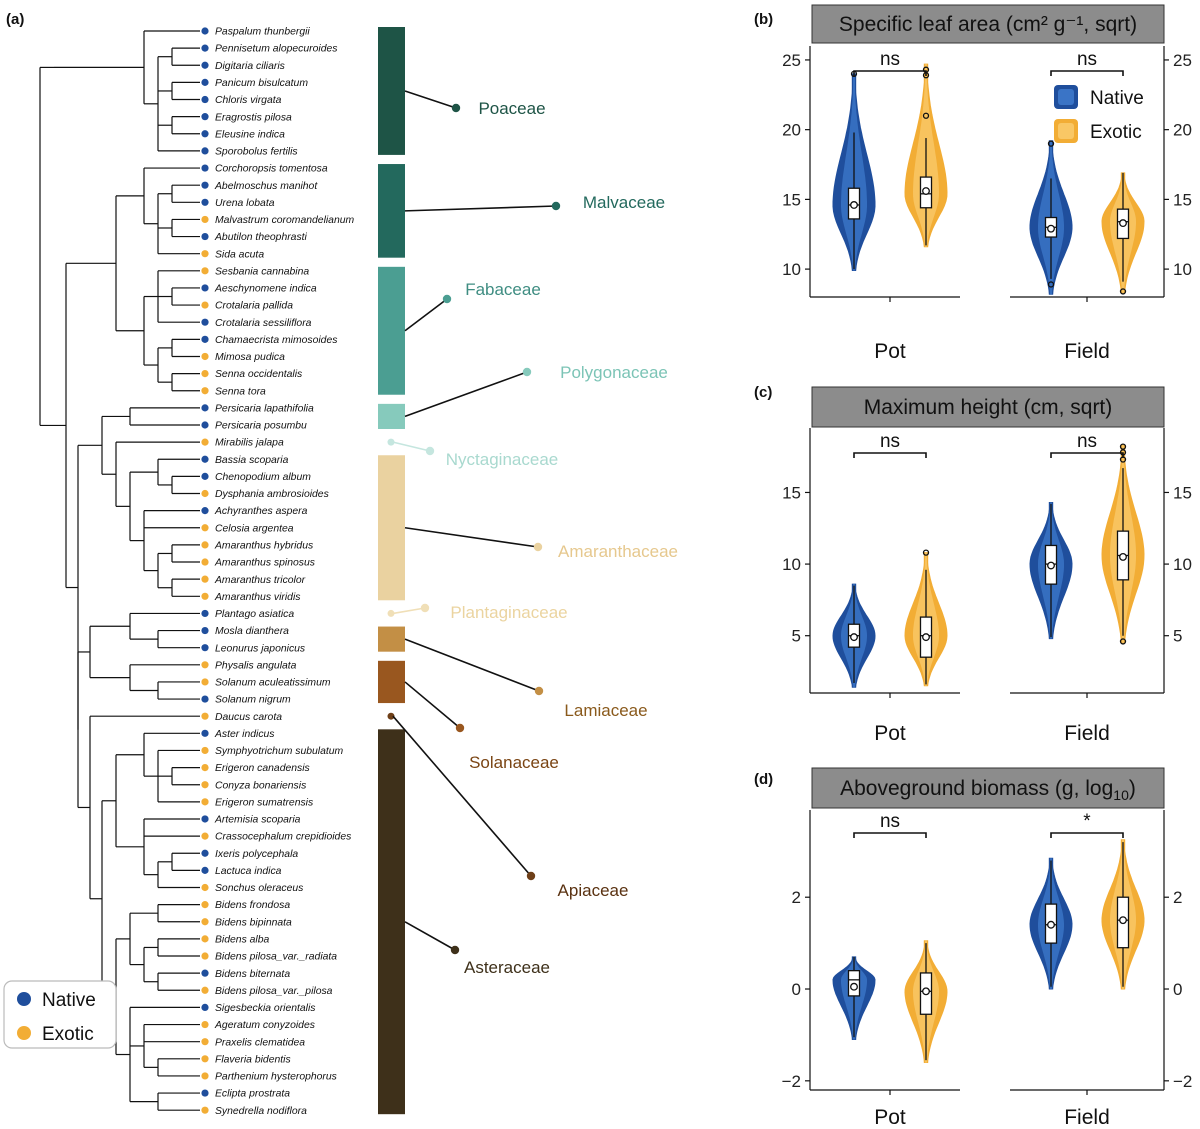 The image size is (1200, 1129). Describe the element at coordinates (1182, 1081) in the screenshot. I see `y-tick-label-right: −2` at that location.